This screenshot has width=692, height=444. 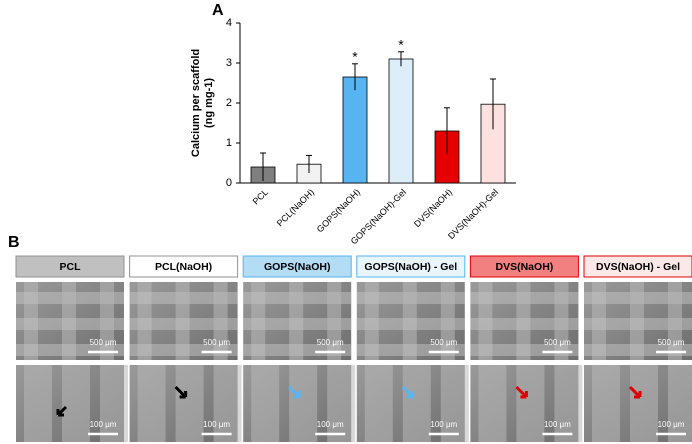 I want to click on column-header-label: PCL(NaOH), so click(x=183, y=267).